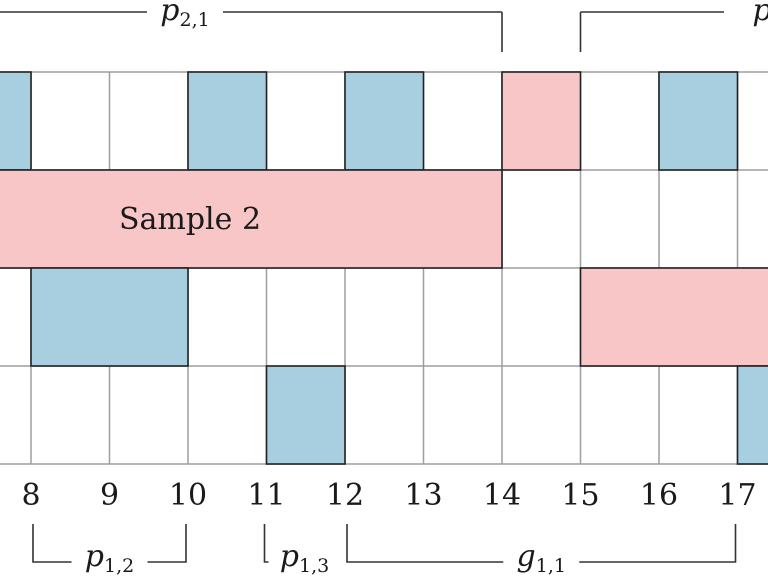  What do you see at coordinates (551, 565) in the screenshot?
I see `bottom-brace-label-subscript: 1,1` at bounding box center [551, 565].